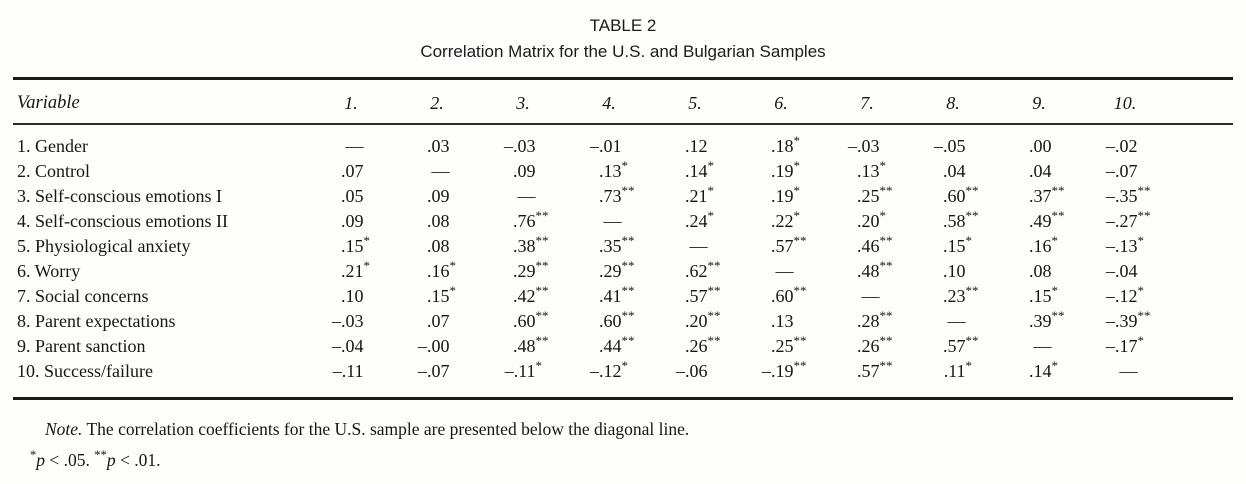 Image resolution: width=1246 pixels, height=484 pixels. Describe the element at coordinates (531, 219) in the screenshot. I see `correlation-cell: .76**` at that location.